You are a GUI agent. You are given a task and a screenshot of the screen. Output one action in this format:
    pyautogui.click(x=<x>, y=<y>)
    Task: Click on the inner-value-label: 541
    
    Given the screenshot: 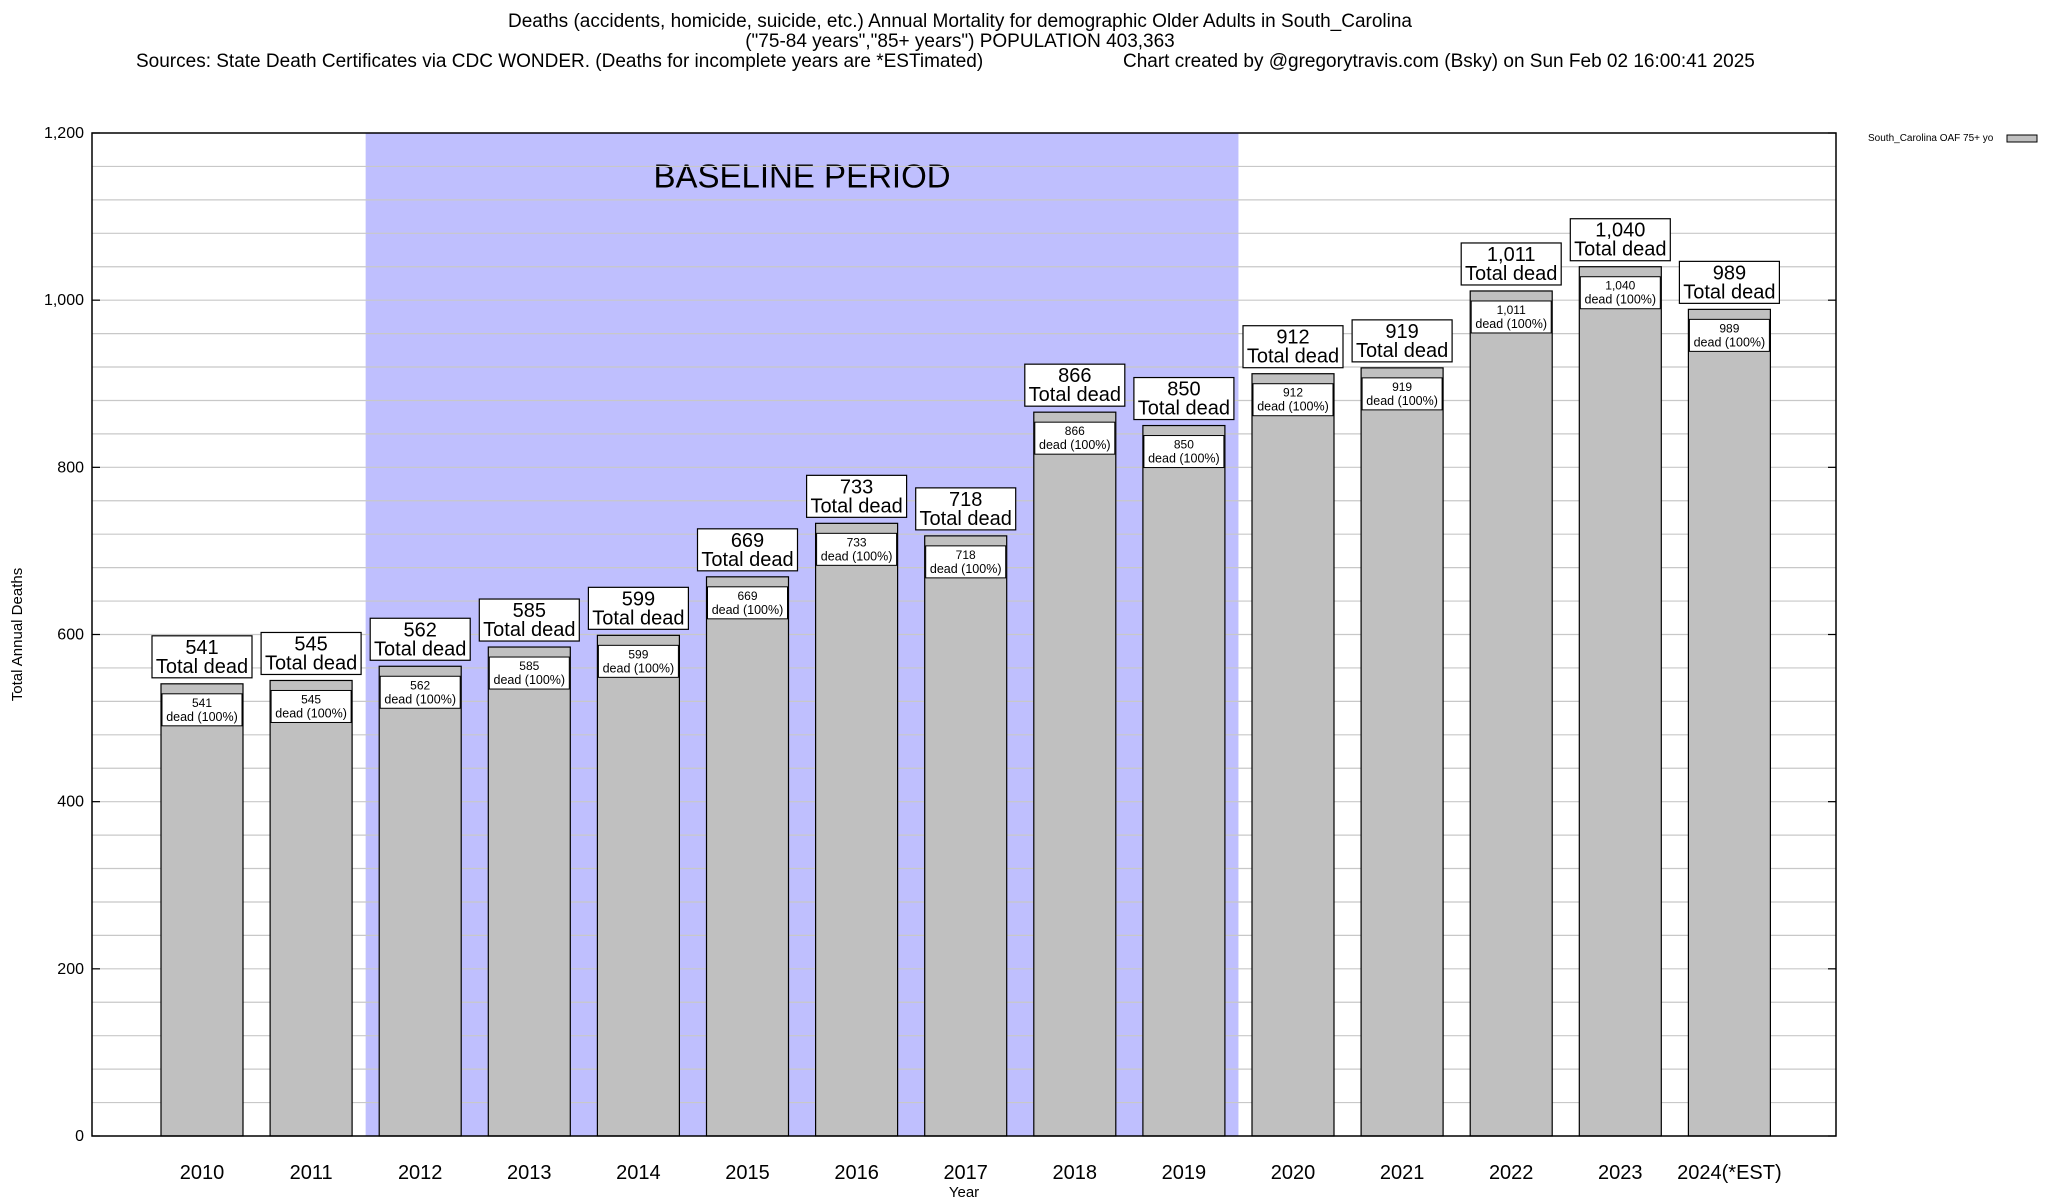 What is the action you would take?
    pyautogui.click(x=202, y=703)
    